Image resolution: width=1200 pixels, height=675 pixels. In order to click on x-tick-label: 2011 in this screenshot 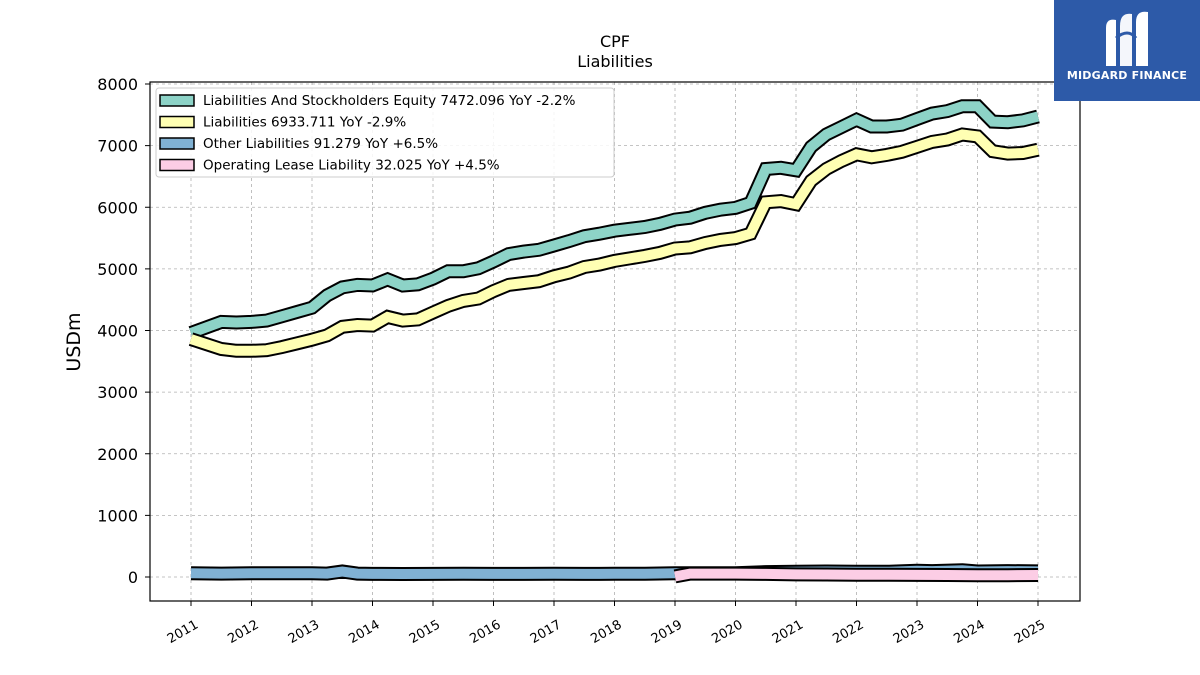, I will do `click(183, 632)`.